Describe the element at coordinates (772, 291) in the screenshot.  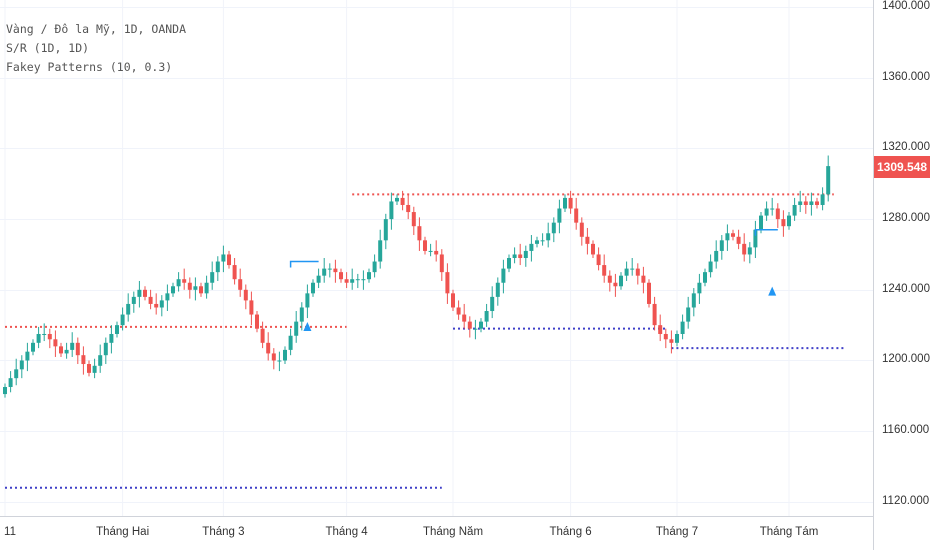
I see `fakey-up-arrow-icon` at that location.